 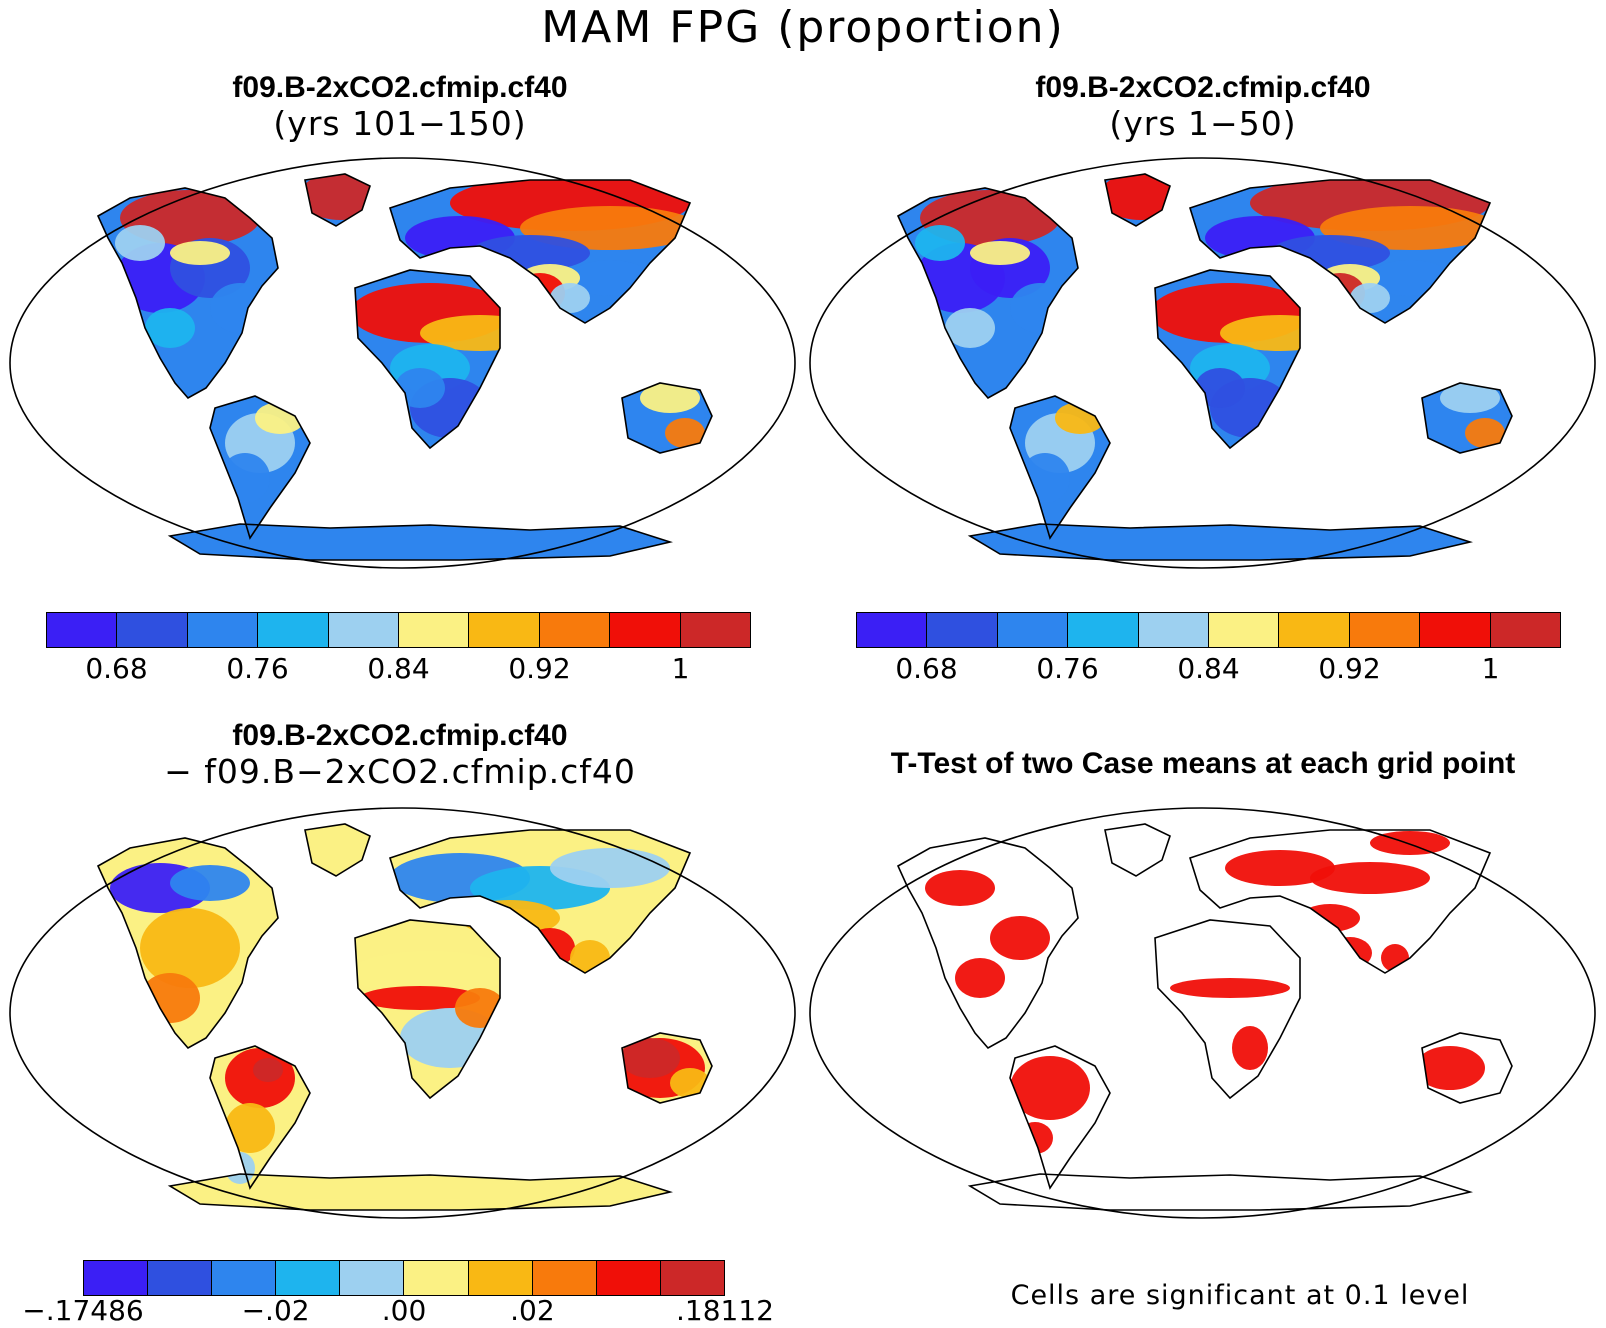 I want to click on colorbar-case2-labels: 0.68 0.76 0.84 0.92 1, so click(x=1208, y=669).